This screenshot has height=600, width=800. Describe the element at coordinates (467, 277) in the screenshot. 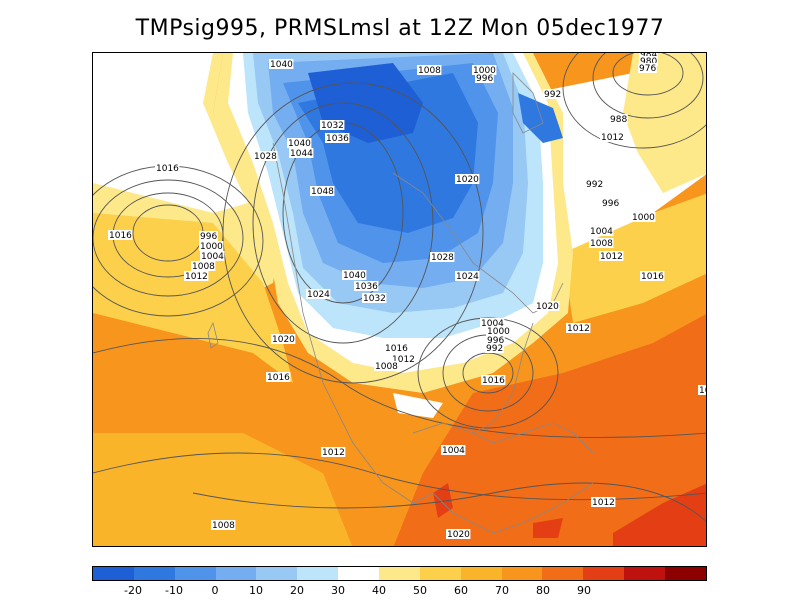

I see `isobar-label: 1024` at that location.